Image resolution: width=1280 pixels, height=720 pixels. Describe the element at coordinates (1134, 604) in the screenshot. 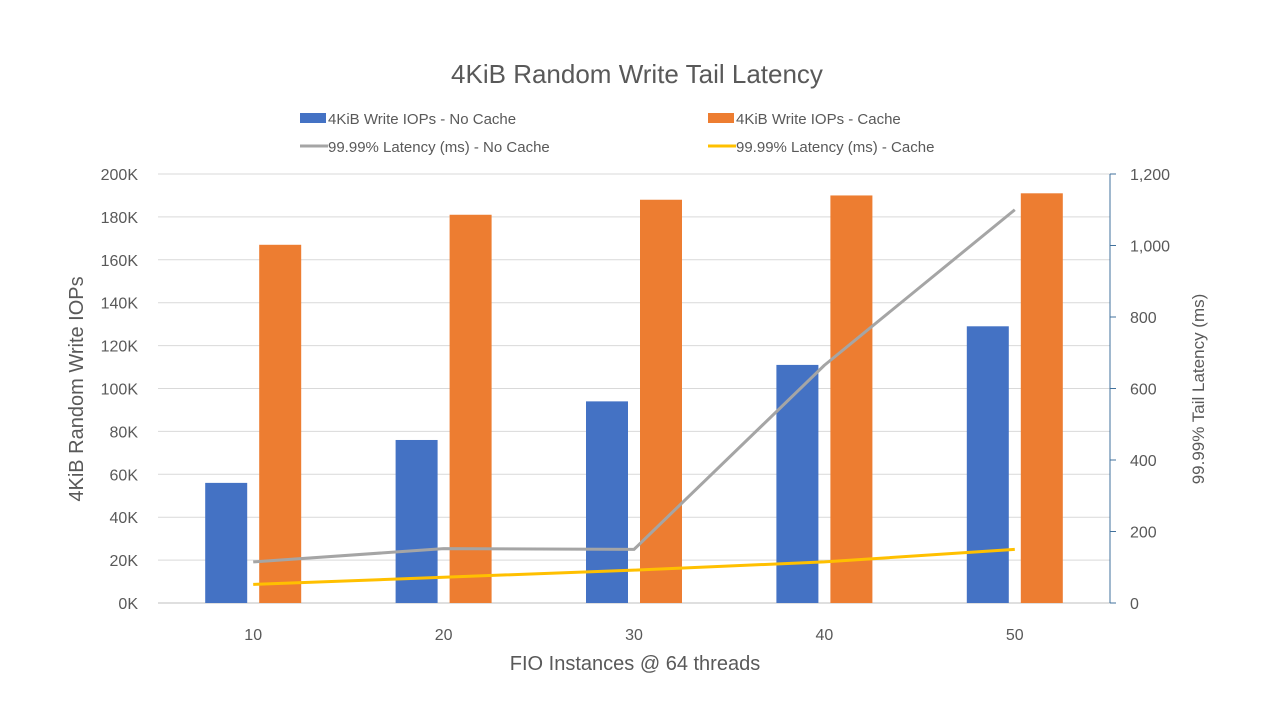

I see `y2-tick-label: 0` at that location.